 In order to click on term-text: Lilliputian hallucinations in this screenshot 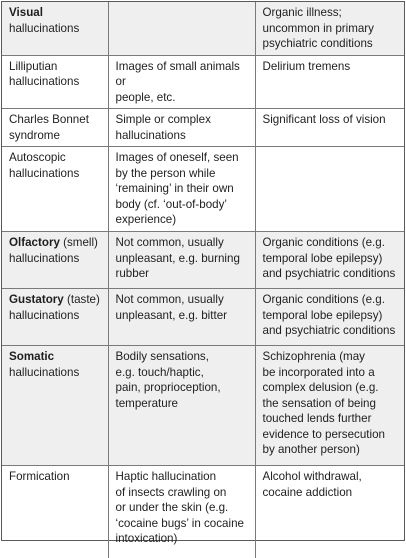, I will do `click(44, 74)`.